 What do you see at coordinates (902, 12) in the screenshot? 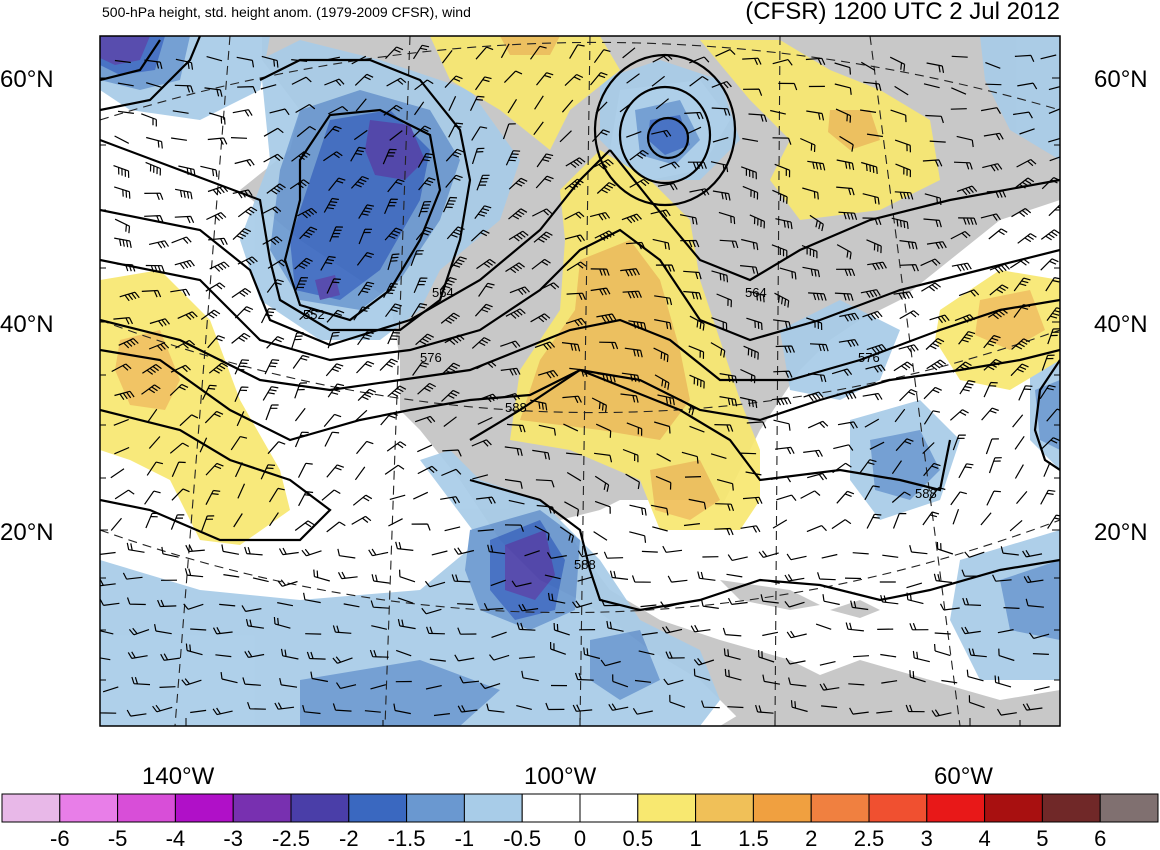
I see `map-title: (CFSR) 1200 UTC 2 Jul 2012` at bounding box center [902, 12].